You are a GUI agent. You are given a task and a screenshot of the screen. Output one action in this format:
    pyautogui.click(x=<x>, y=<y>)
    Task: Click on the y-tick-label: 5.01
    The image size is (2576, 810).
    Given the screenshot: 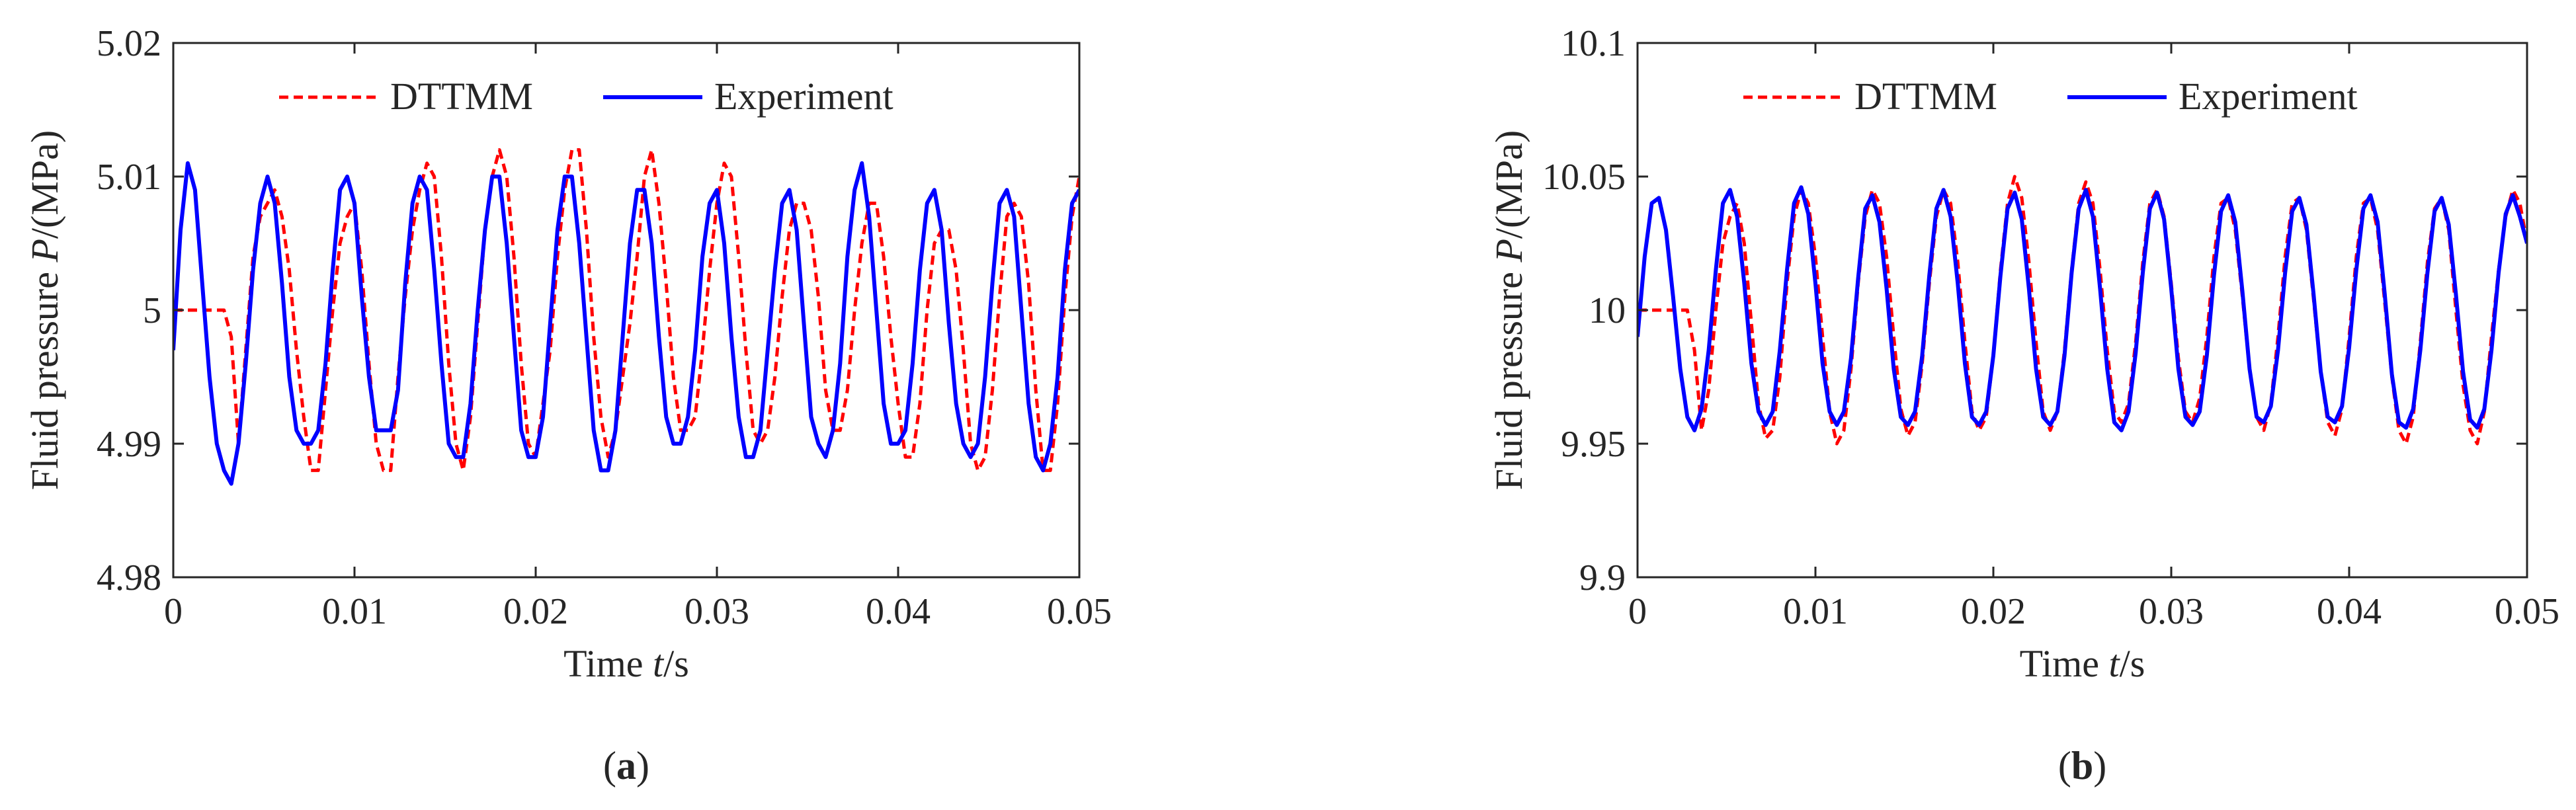 What is the action you would take?
    pyautogui.click(x=129, y=177)
    